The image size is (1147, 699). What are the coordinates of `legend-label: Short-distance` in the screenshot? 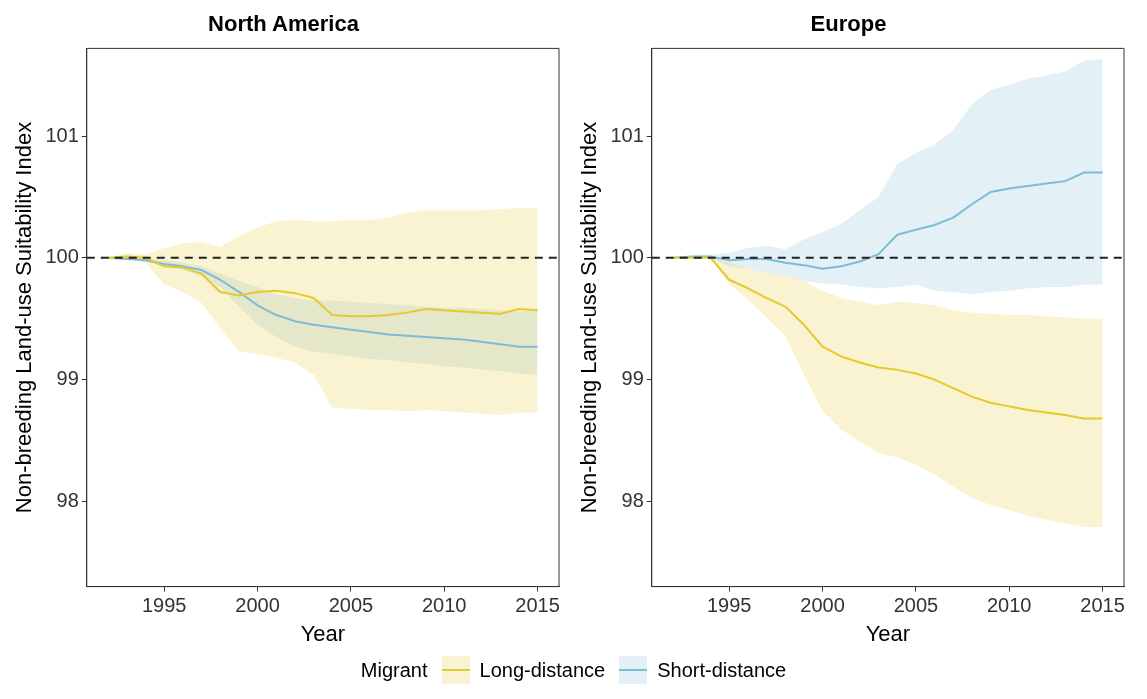 It's located at (722, 670).